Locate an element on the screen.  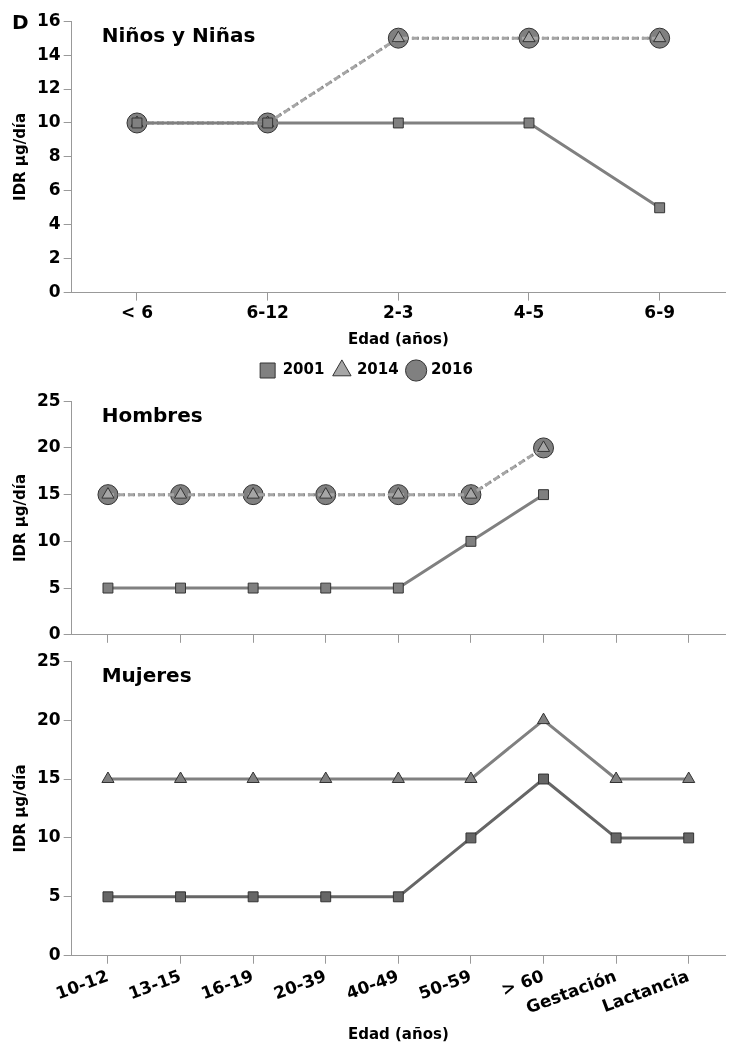
legend-label: 2001 is located at coordinates (303, 369).